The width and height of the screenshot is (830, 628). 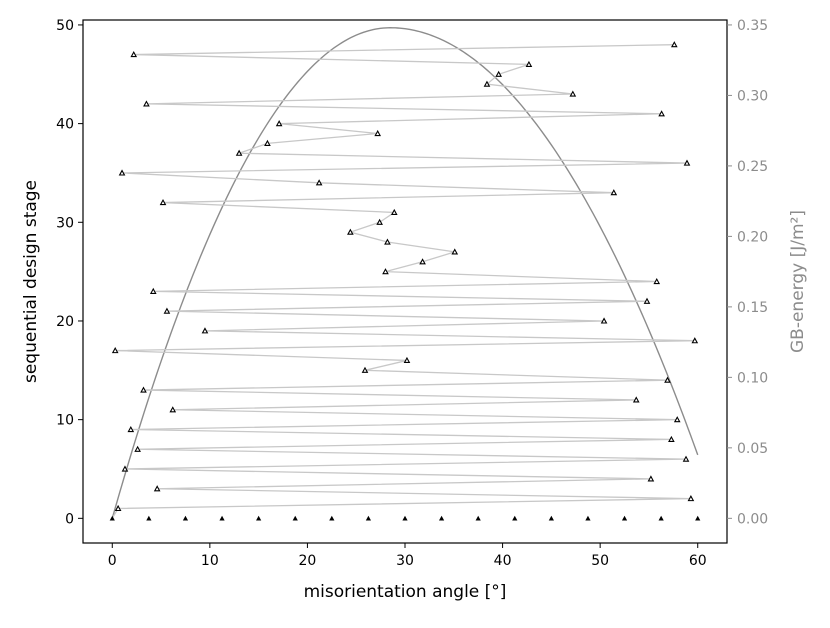 I want to click on y2-tick-label: 0.25, so click(x=752, y=167).